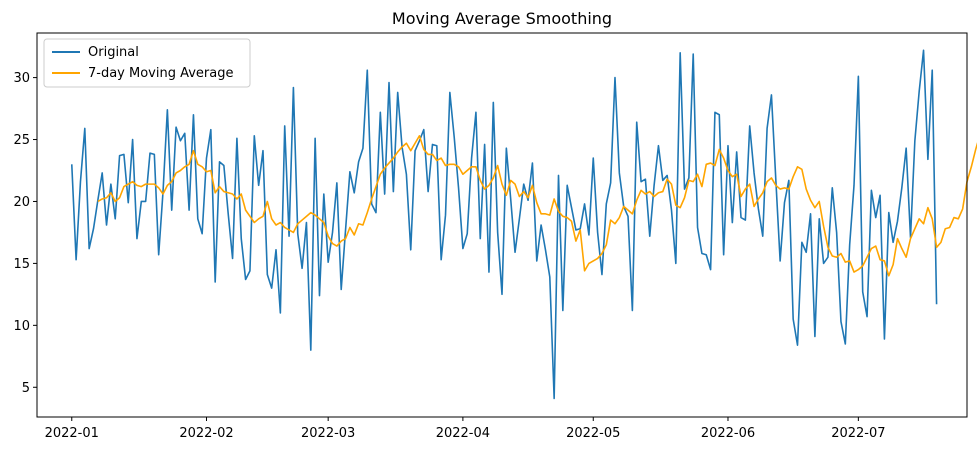 This screenshot has height=451, width=977. What do you see at coordinates (21, 202) in the screenshot?
I see `y-tick-label: 20` at bounding box center [21, 202].